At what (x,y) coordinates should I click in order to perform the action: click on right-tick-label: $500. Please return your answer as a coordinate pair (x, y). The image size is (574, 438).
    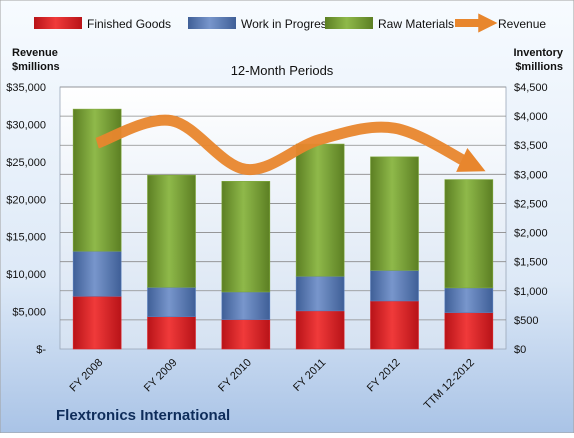
    Looking at the image, I should click on (526, 321).